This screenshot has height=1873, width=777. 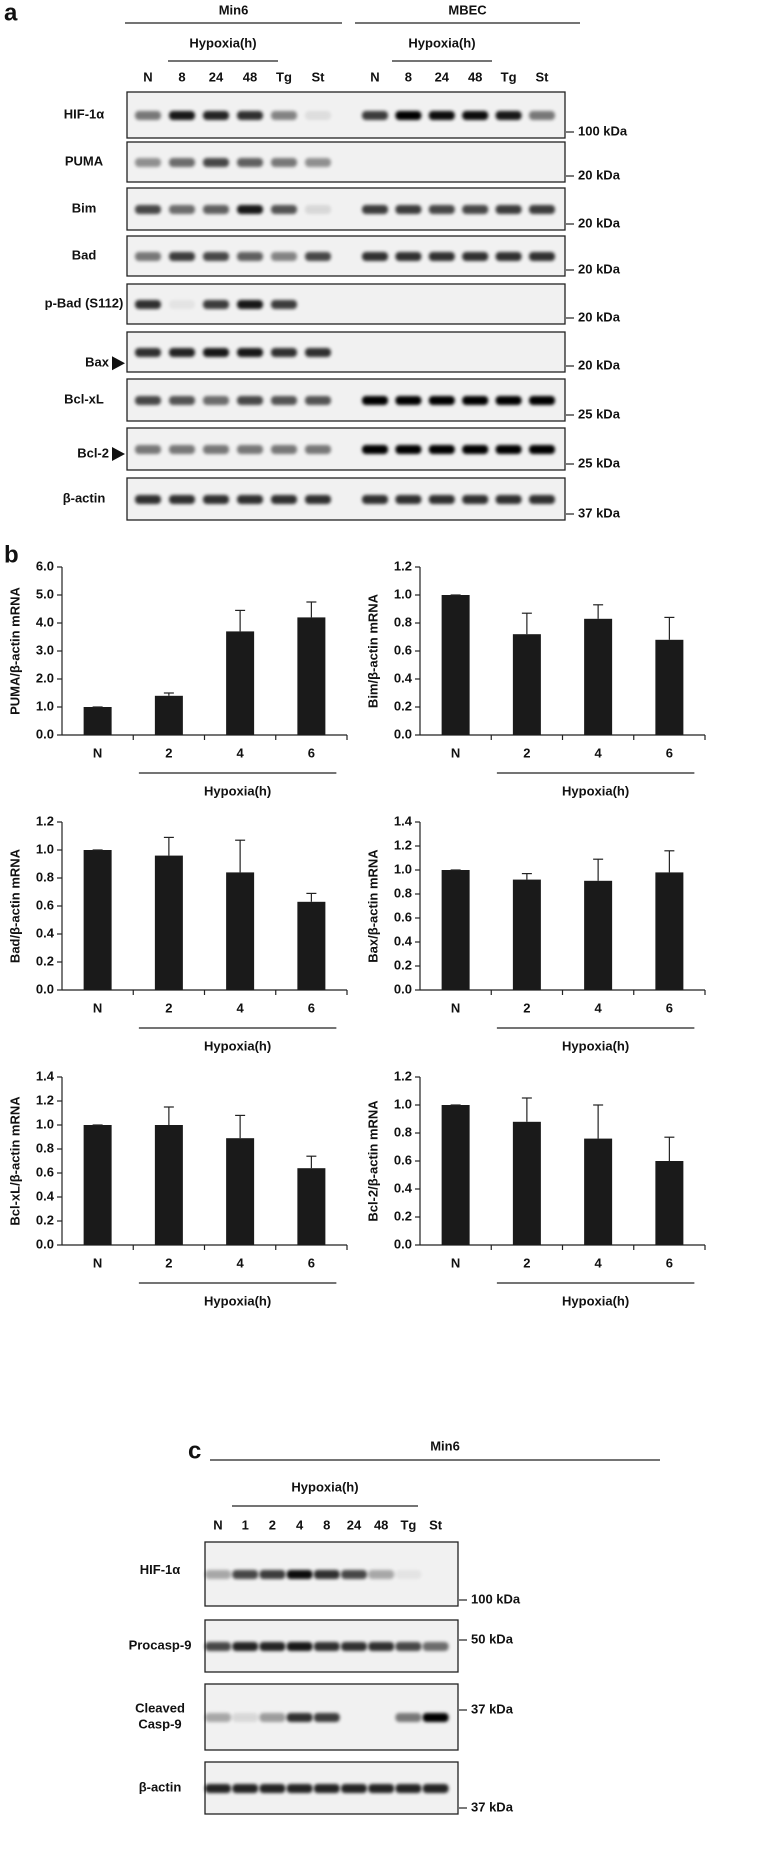 I want to click on y-tick-label: 2.0, so click(x=45, y=677).